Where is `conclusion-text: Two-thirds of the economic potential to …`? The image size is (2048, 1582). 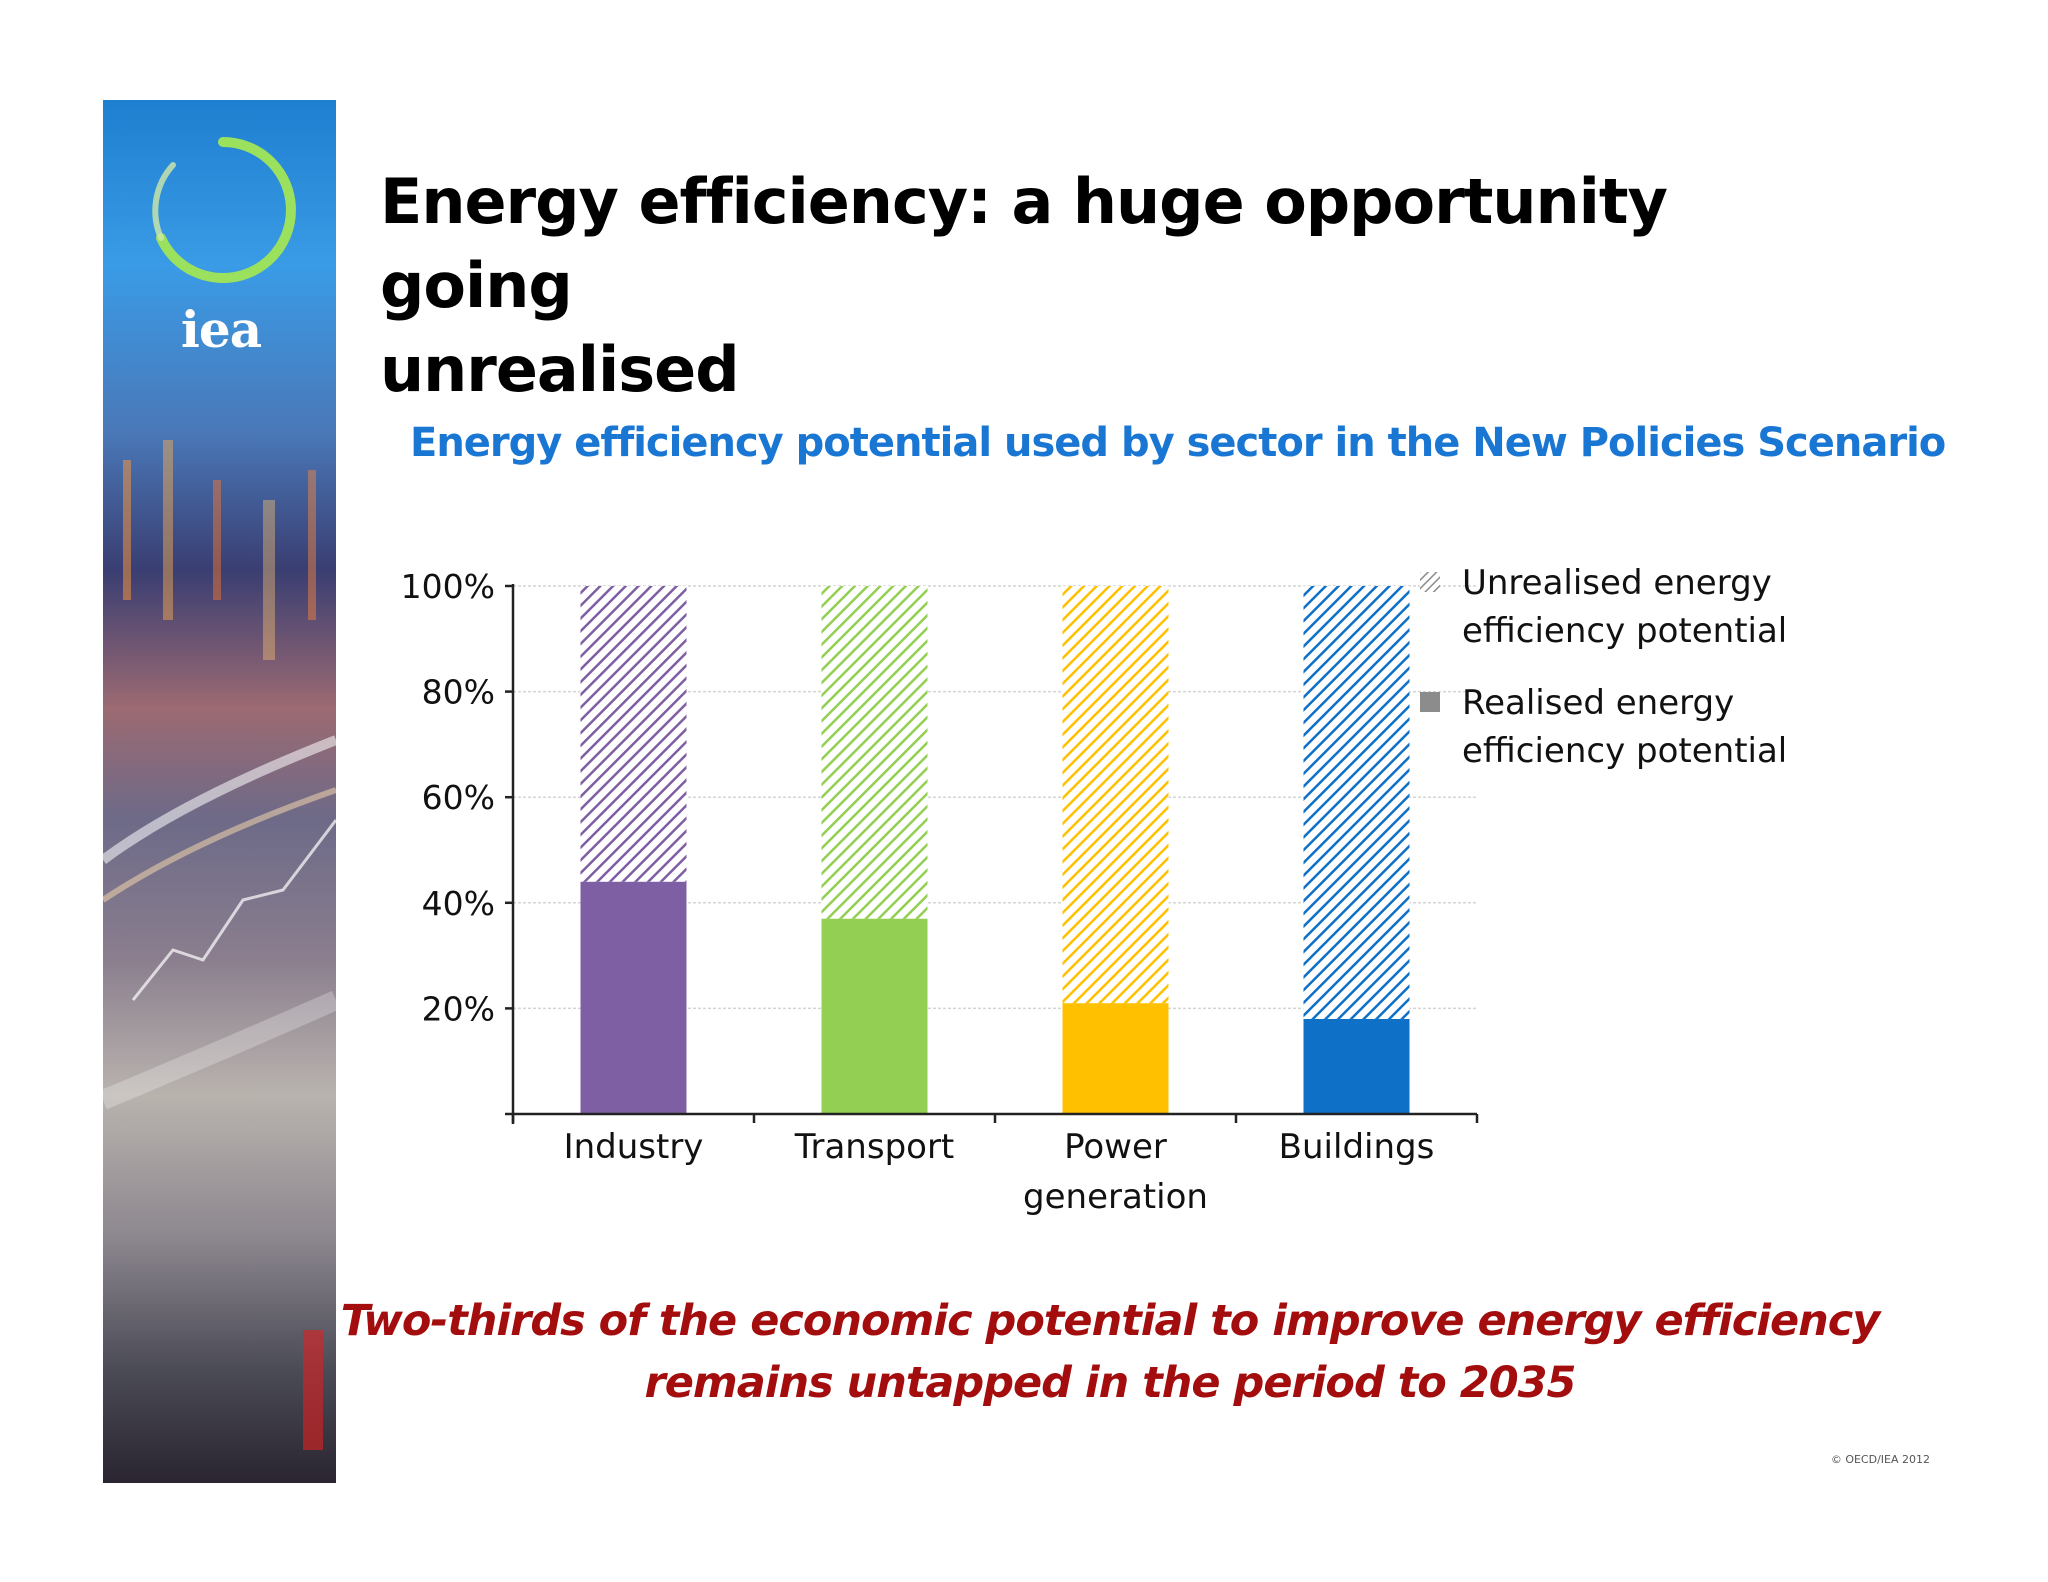
conclusion-text: Two-thirds of the economic potential to … is located at coordinates (1110, 1352).